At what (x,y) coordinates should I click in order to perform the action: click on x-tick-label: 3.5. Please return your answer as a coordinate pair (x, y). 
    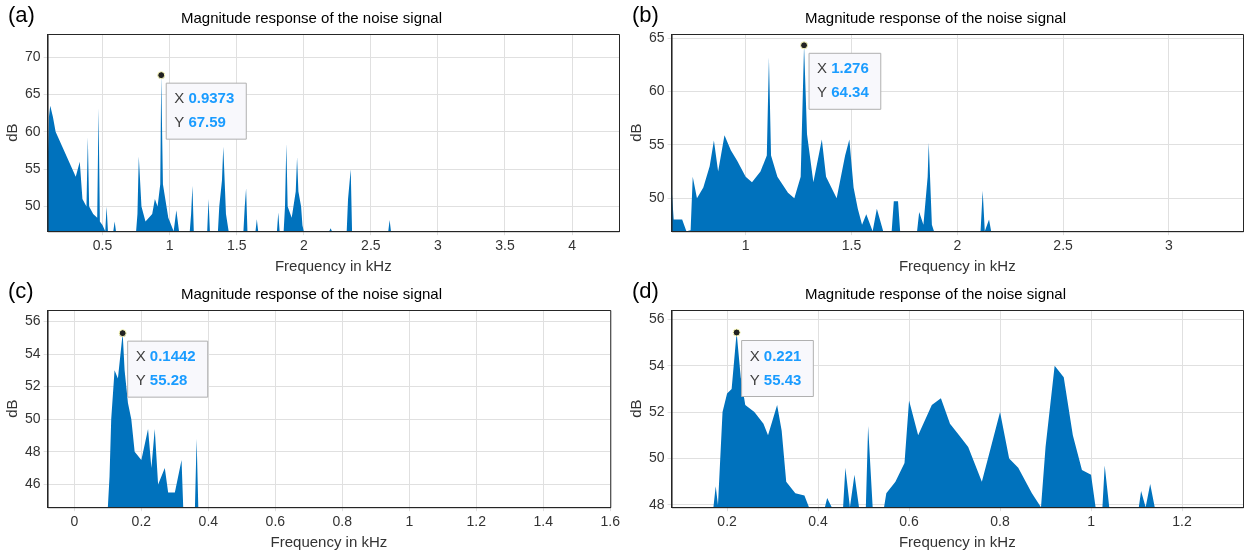
    Looking at the image, I should click on (505, 245).